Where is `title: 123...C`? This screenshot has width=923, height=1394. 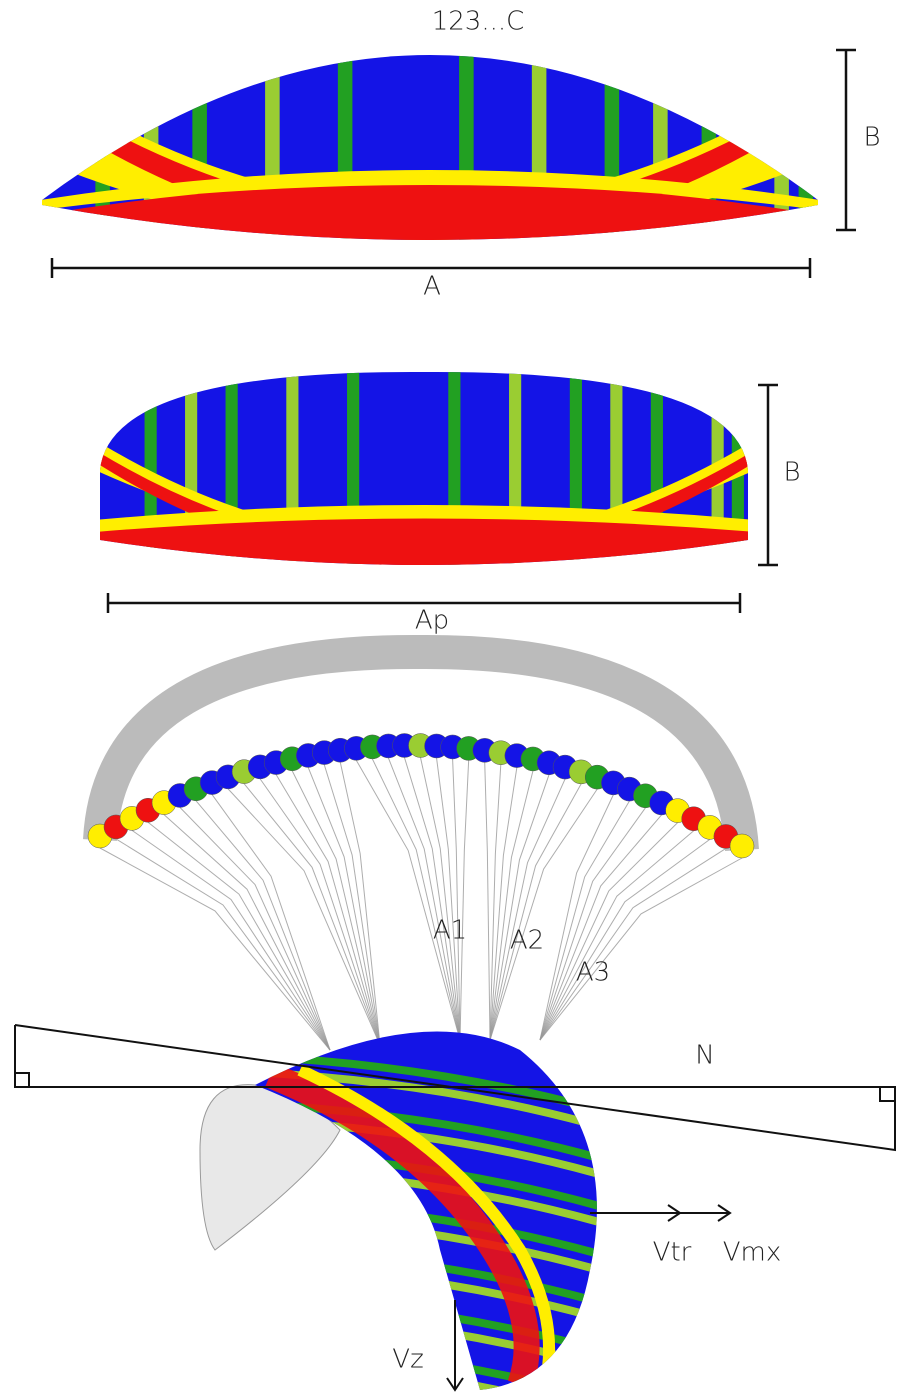
title: 123...C is located at coordinates (478, 22).